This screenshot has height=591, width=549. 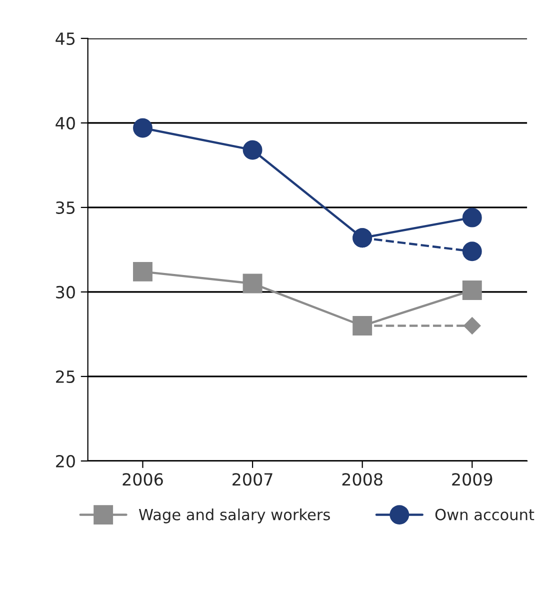 I want to click on y-tick-label: 45, so click(x=65, y=38).